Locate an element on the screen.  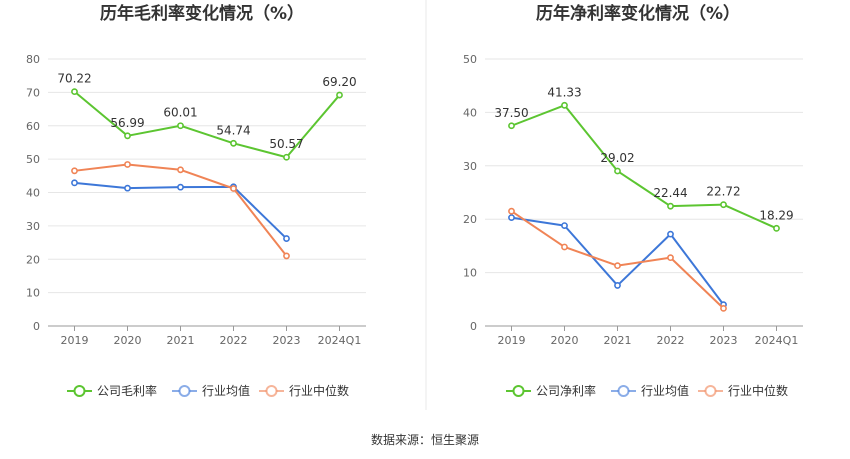
legend-label: 公司净利率 is located at coordinates (566, 390).